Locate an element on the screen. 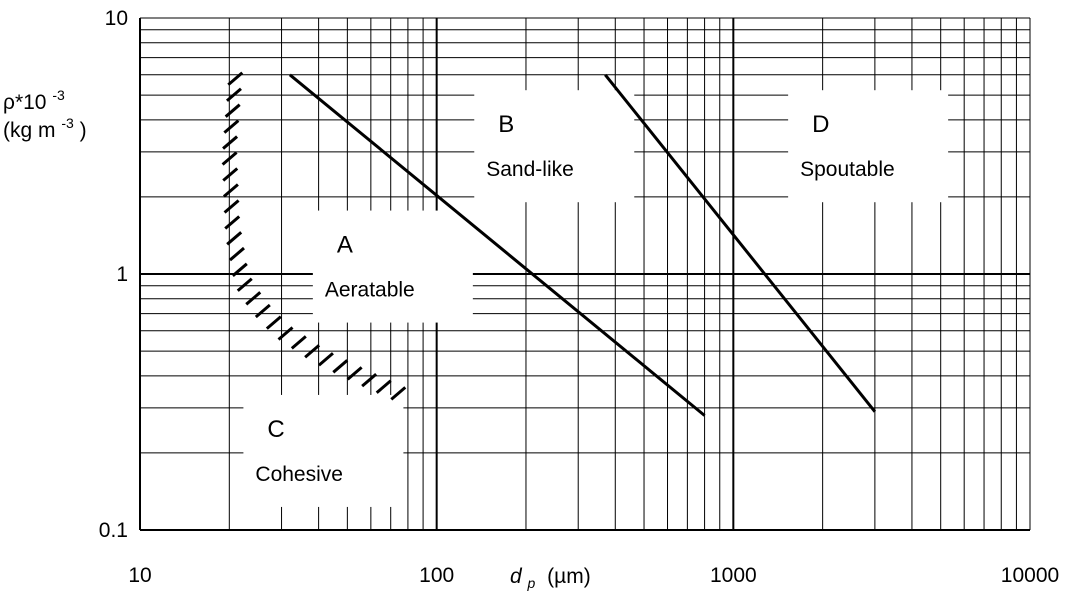  region-letter: D is located at coordinates (820, 124).